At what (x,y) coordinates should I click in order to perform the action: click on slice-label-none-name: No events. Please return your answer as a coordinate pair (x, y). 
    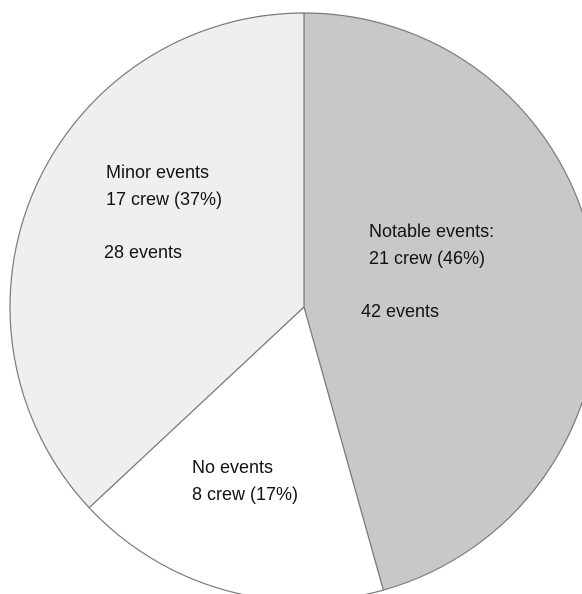
    Looking at the image, I should click on (232, 467).